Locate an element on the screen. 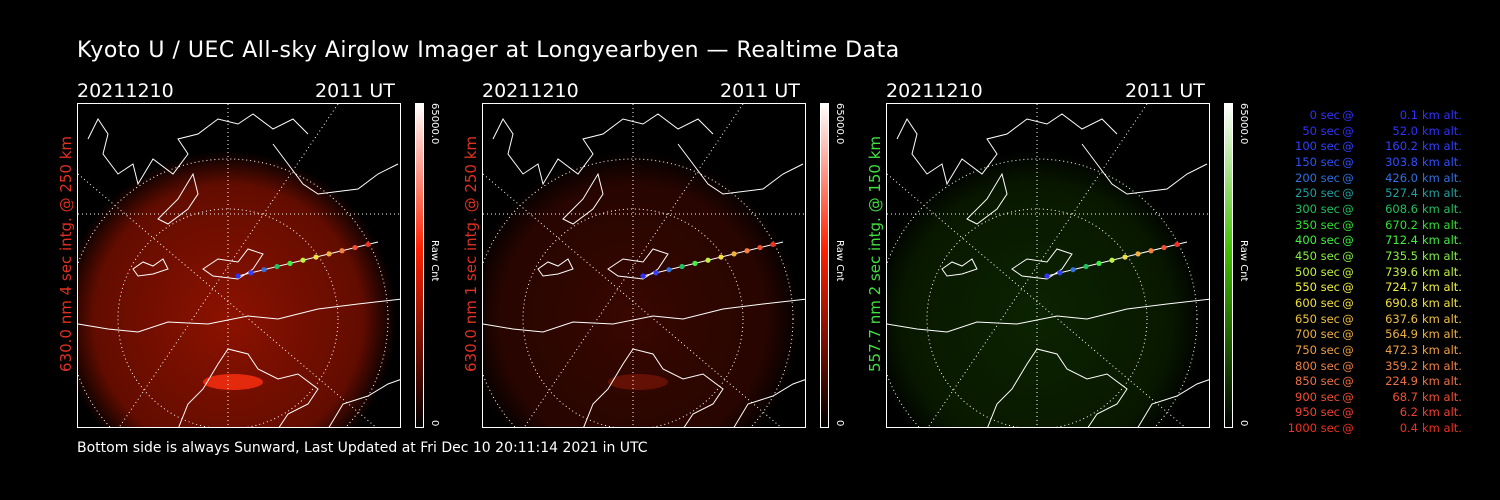 This screenshot has height=500, width=1500. panel-1-colorbar-unit: Raw Cnt is located at coordinates (434, 261).